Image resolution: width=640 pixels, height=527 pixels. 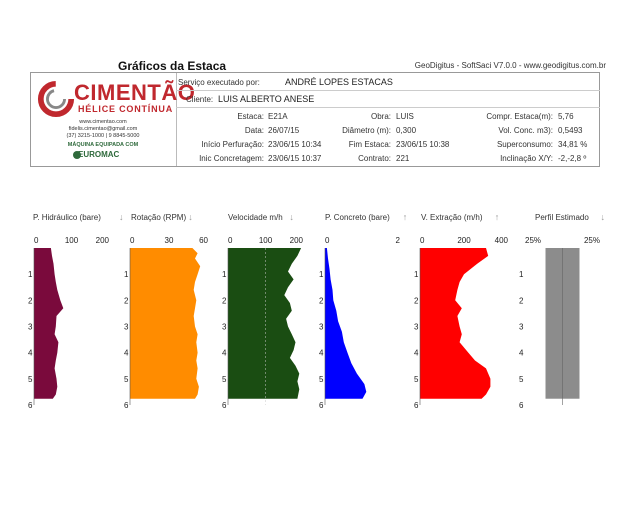 What do you see at coordinates (158, 217) in the screenshot?
I see `chart-title: Rotação (RPM)` at bounding box center [158, 217].